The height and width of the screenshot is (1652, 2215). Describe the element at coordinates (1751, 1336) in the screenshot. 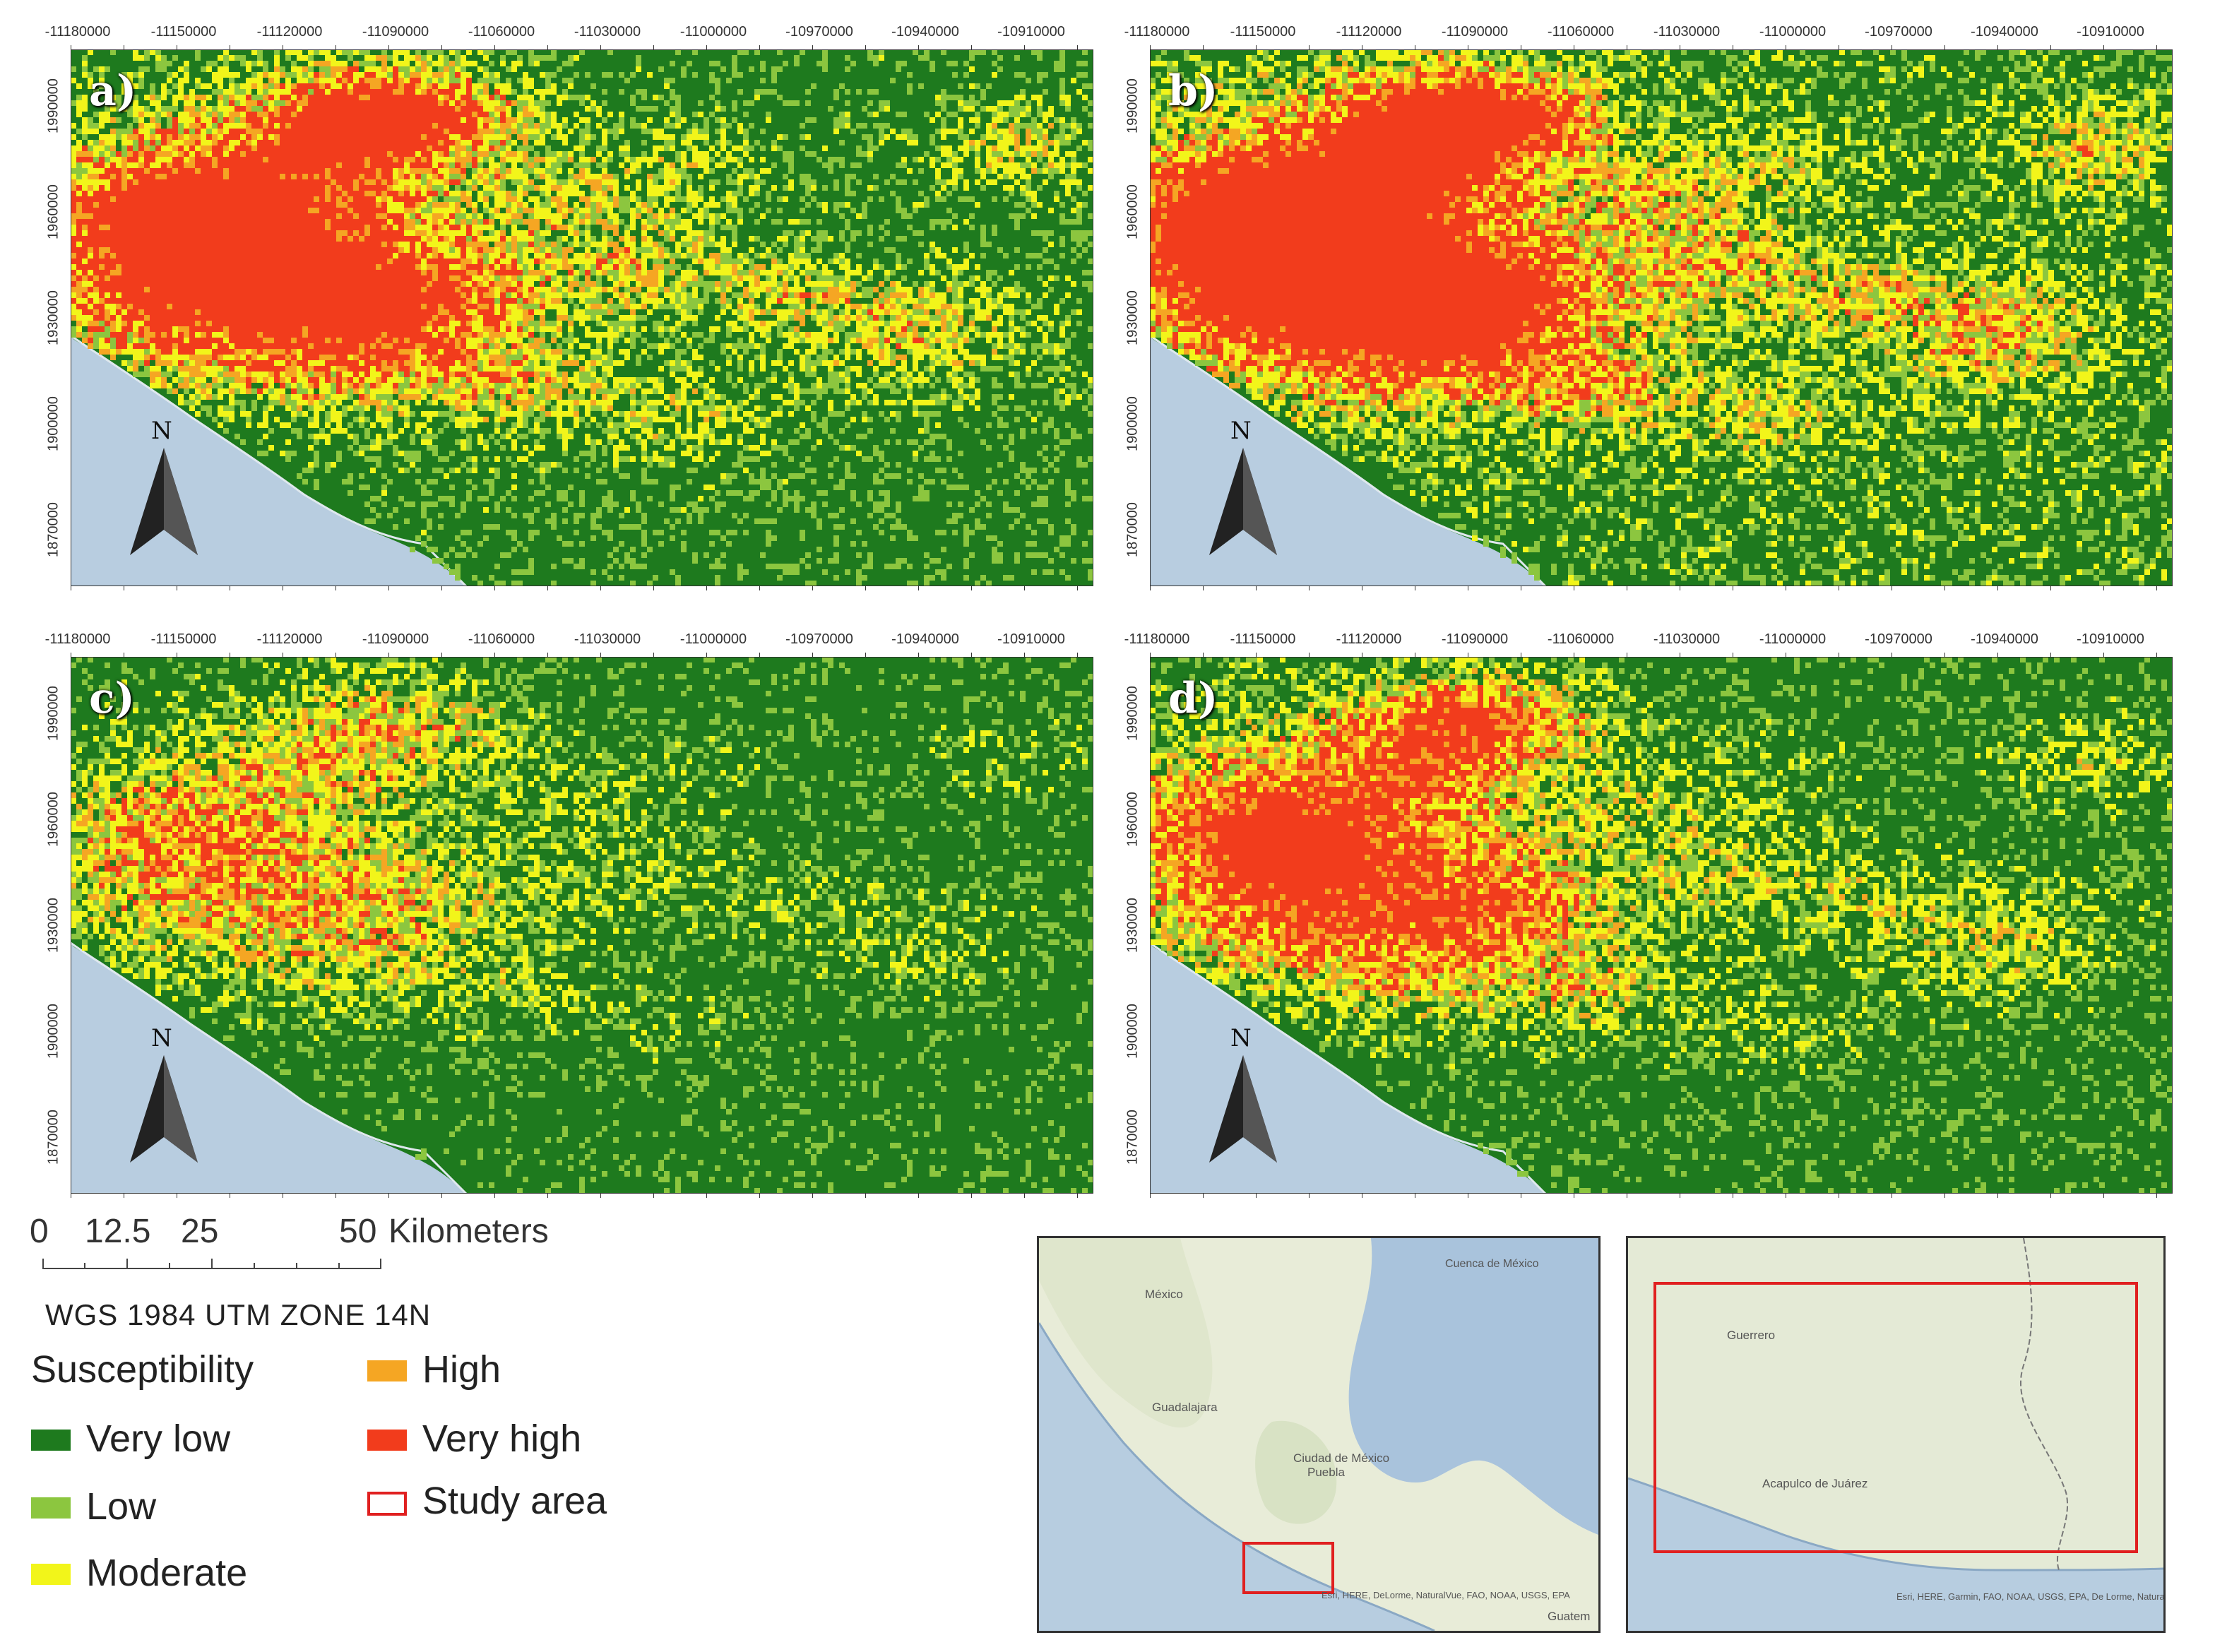

I see `inset-label: Guerrero` at that location.